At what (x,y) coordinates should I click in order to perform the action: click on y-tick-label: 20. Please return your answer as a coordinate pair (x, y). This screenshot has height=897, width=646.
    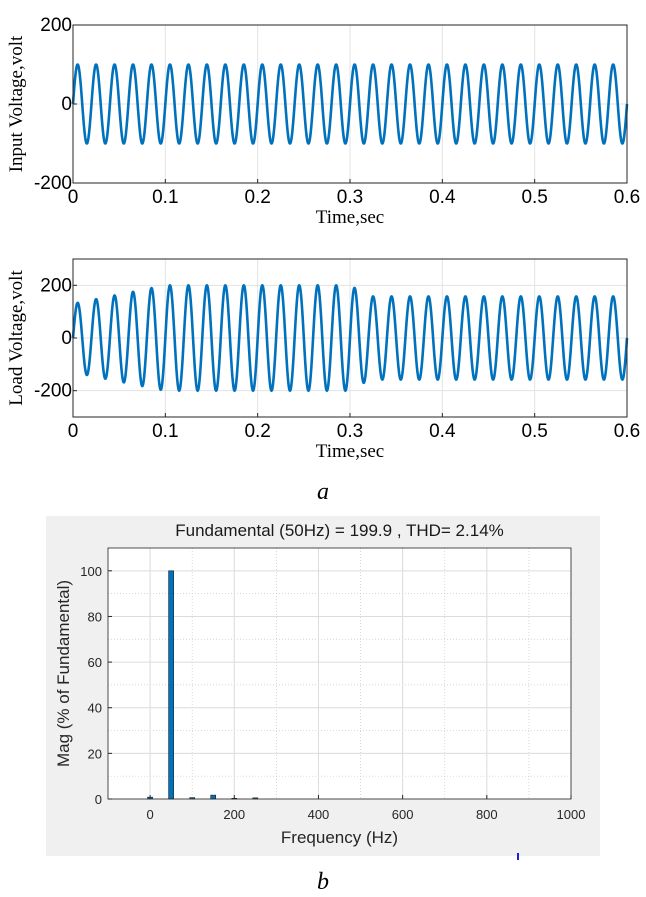
    Looking at the image, I should click on (95, 753).